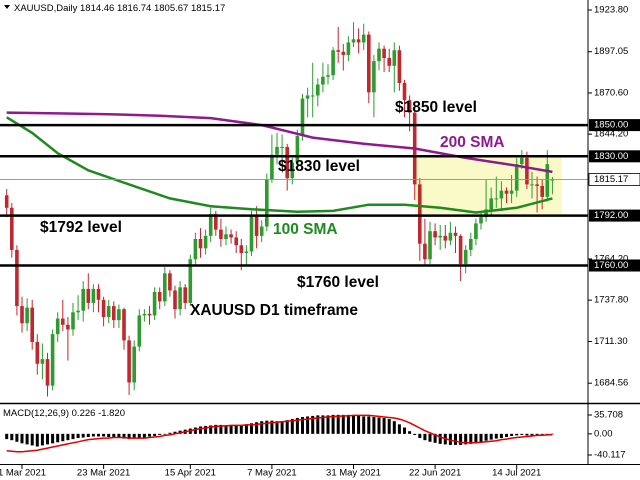 This screenshot has width=640, height=480. Describe the element at coordinates (472, 142) in the screenshot. I see `ma-label: 200 SMA` at that location.